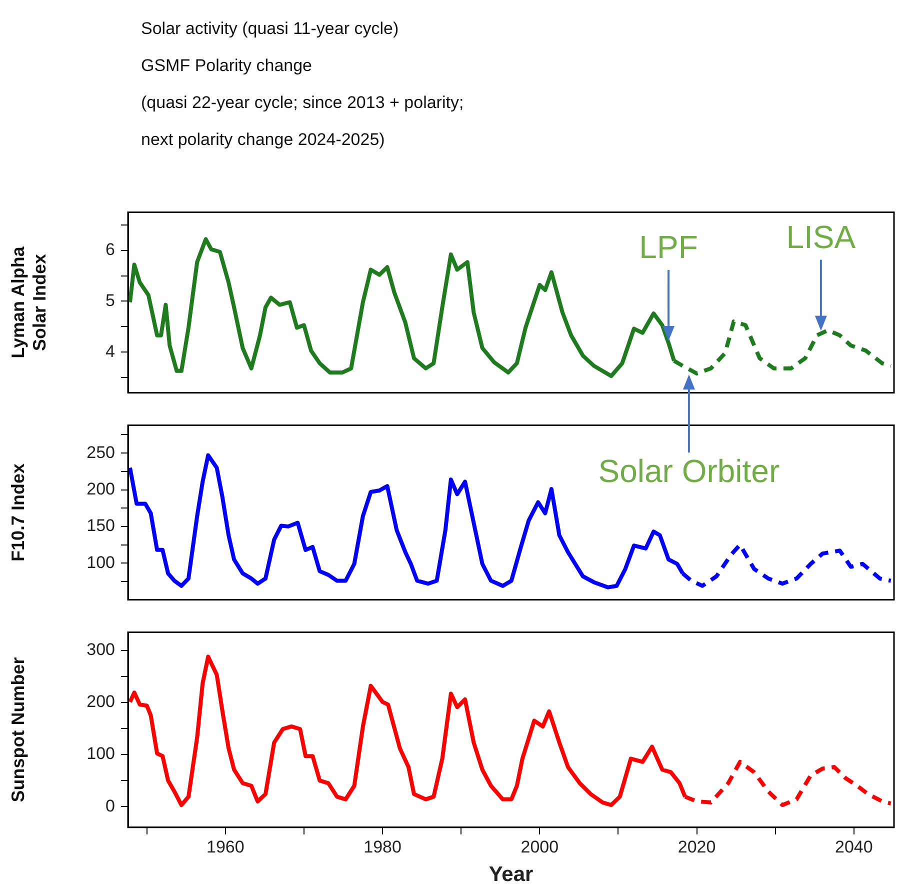 The height and width of the screenshot is (892, 897). Describe the element at coordinates (225, 846) in the screenshot. I see `x-tick-label: 1960` at that location.